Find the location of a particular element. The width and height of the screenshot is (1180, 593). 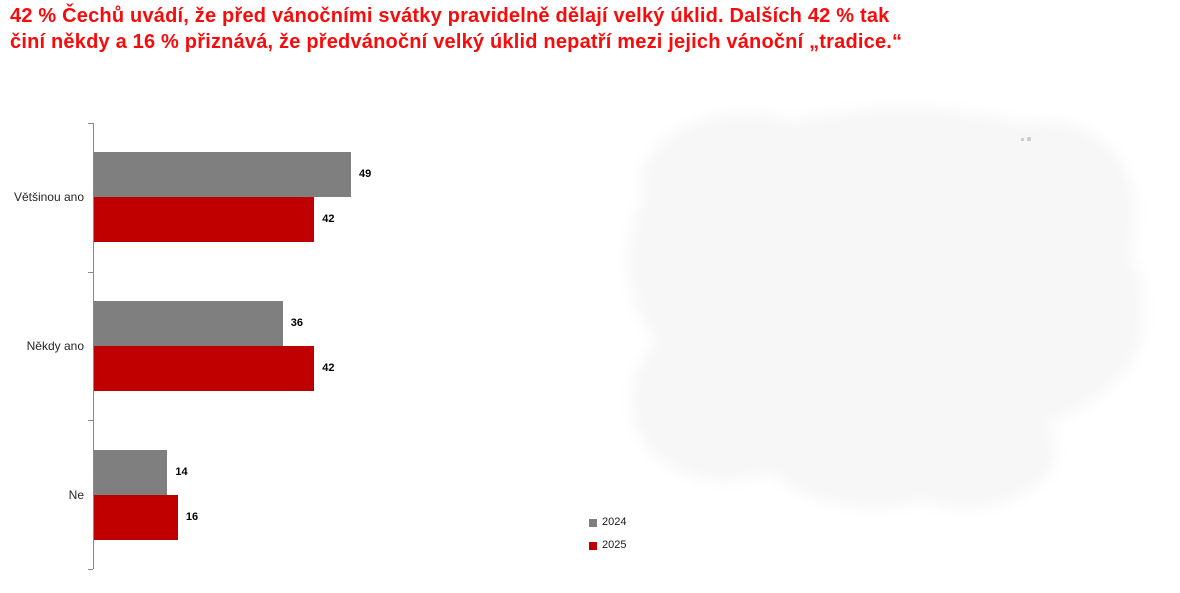

legend-swatch-2024 is located at coordinates (593, 522).